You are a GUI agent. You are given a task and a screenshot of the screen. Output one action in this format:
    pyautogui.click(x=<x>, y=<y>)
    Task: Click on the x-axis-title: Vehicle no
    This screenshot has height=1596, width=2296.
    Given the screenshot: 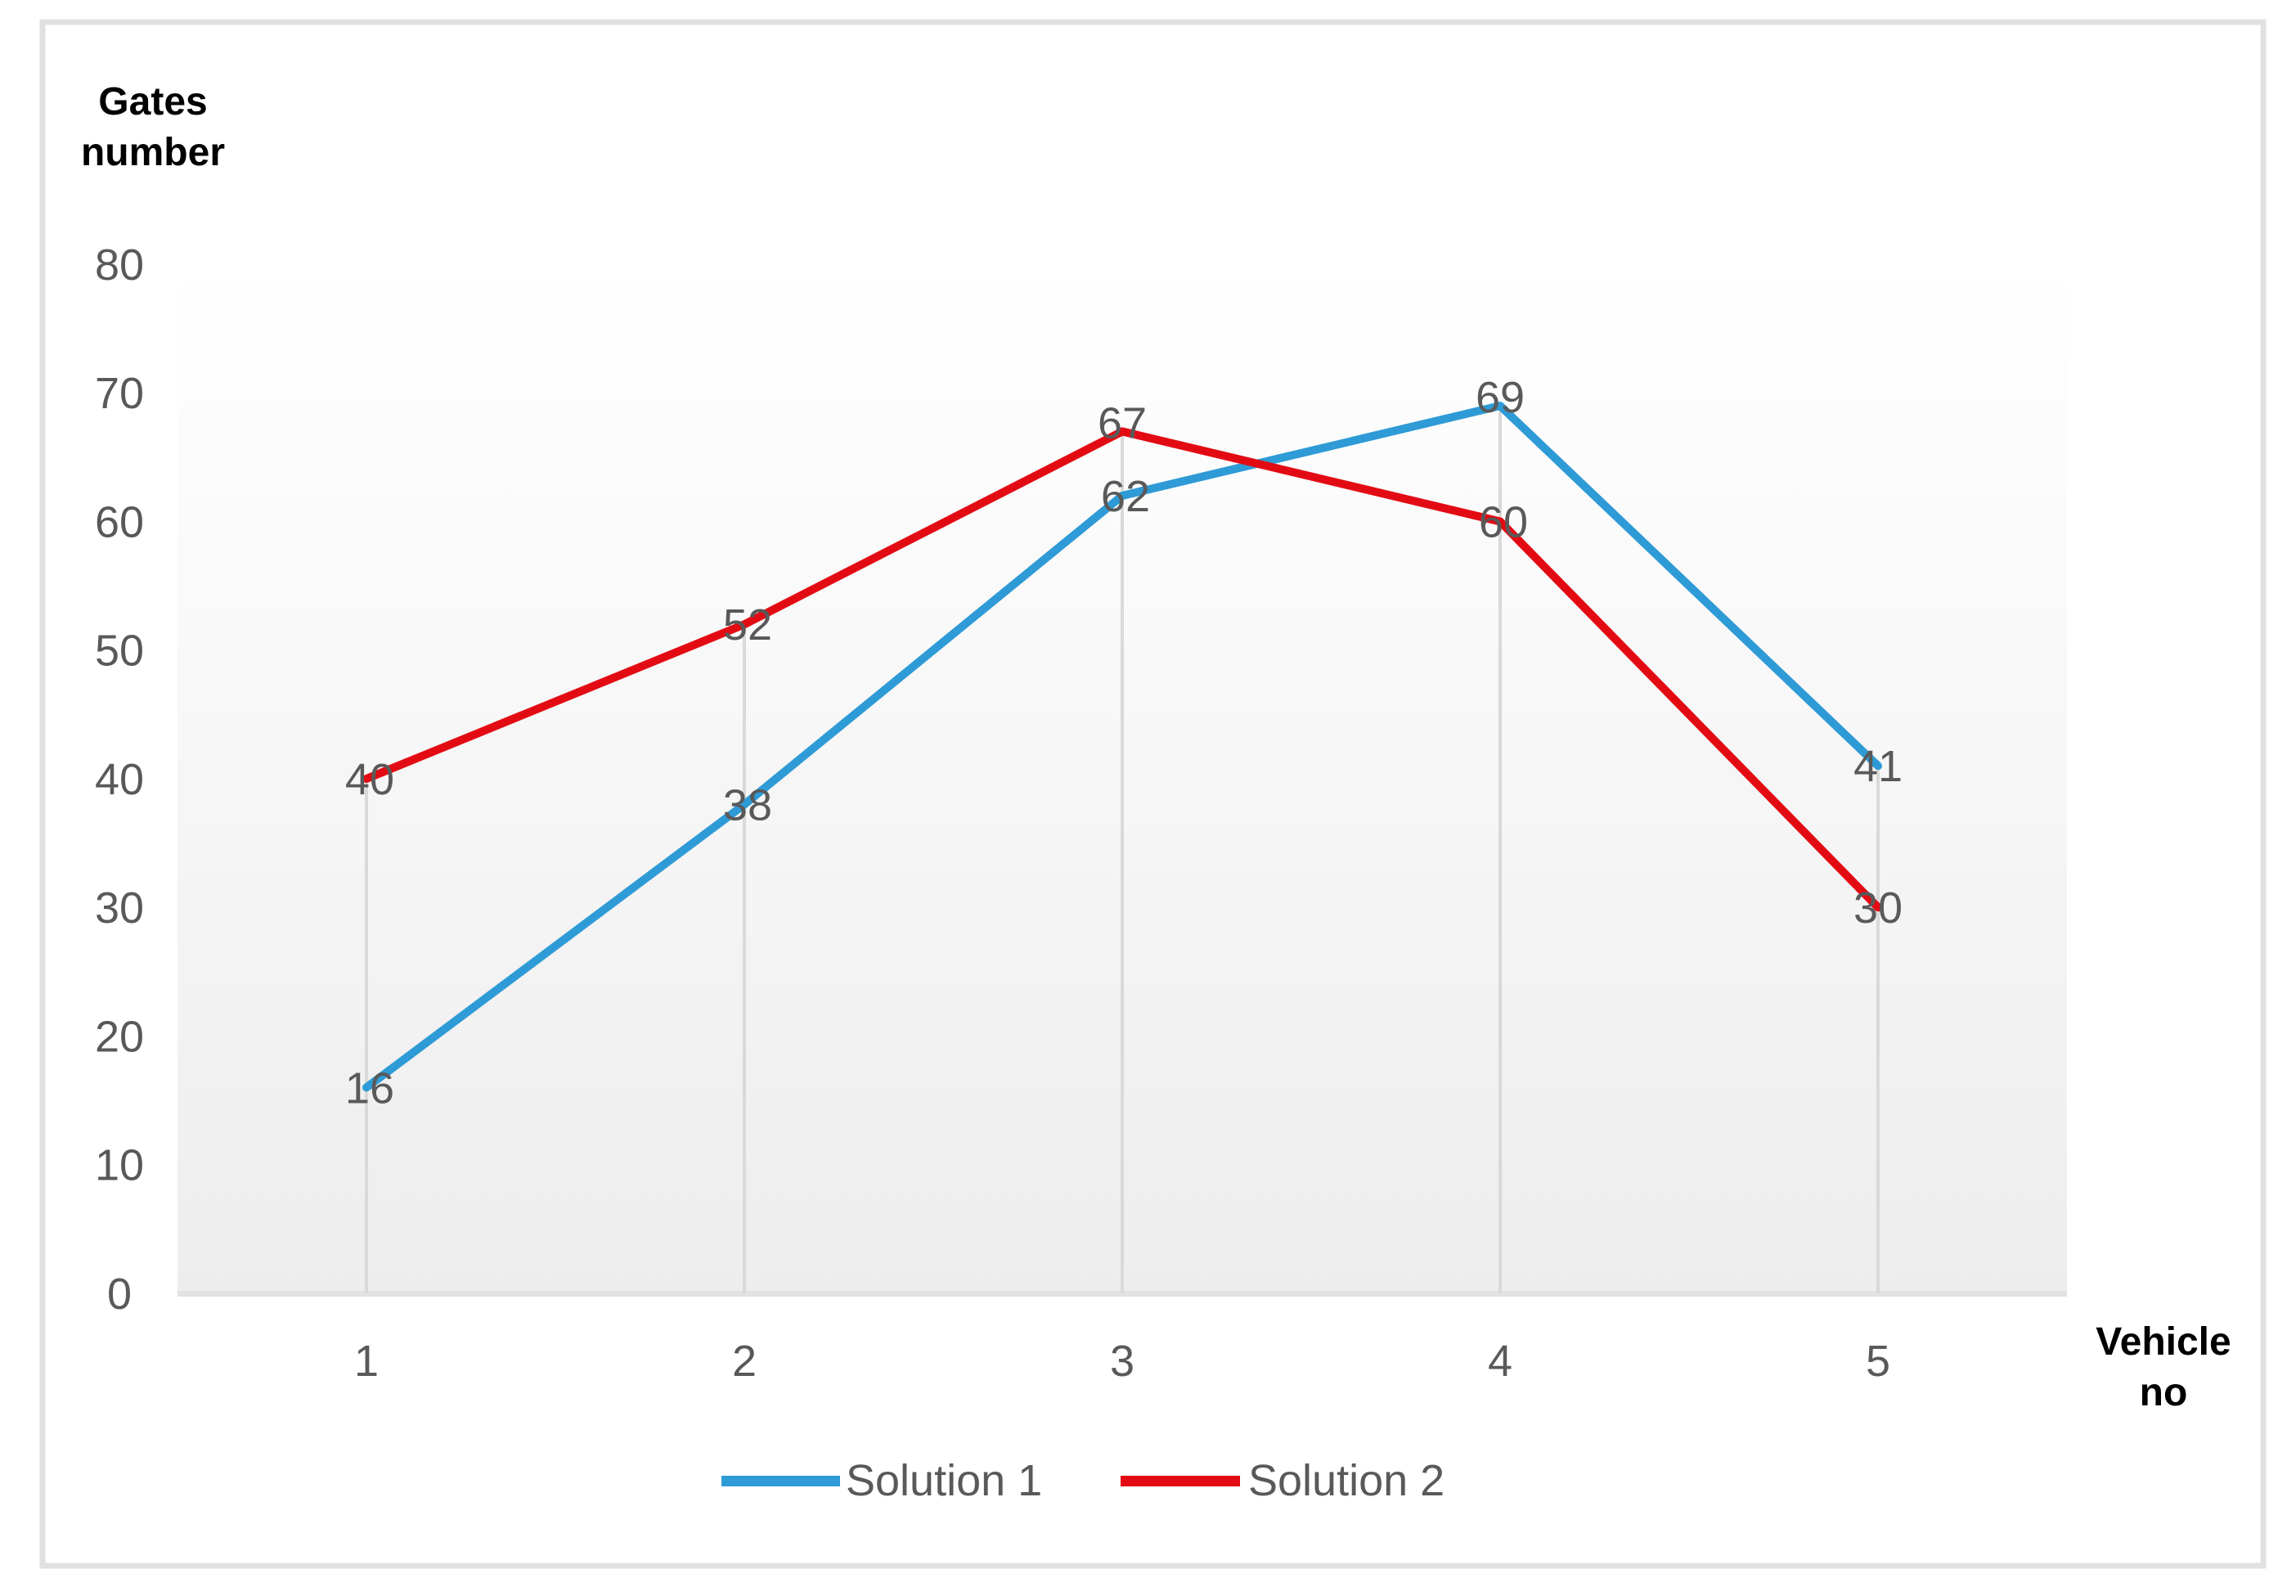 What is the action you would take?
    pyautogui.click(x=2164, y=1367)
    